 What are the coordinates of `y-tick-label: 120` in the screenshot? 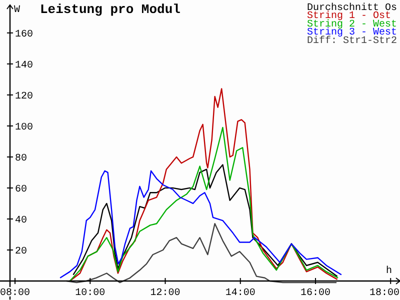 It's located at (24, 96).